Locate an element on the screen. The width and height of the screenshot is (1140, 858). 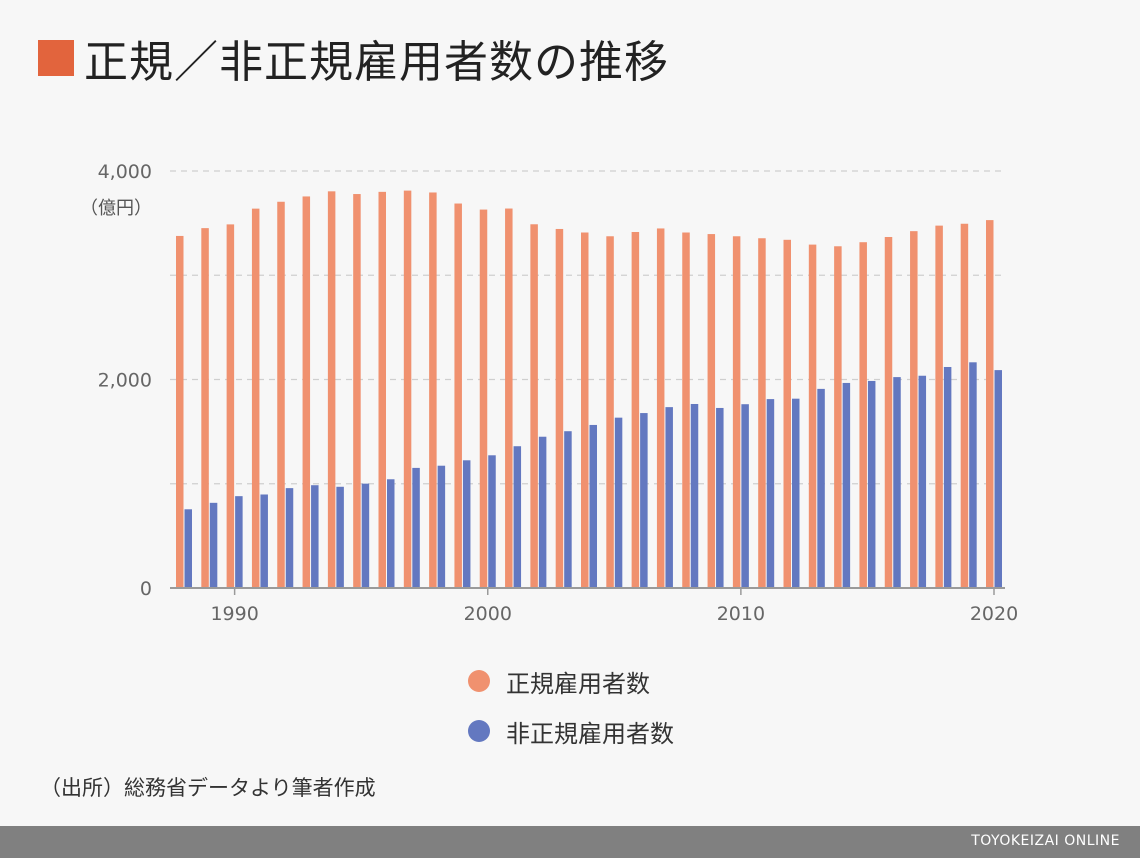
legend-item-regular: 正規雇用者数 is located at coordinates (571, 681).